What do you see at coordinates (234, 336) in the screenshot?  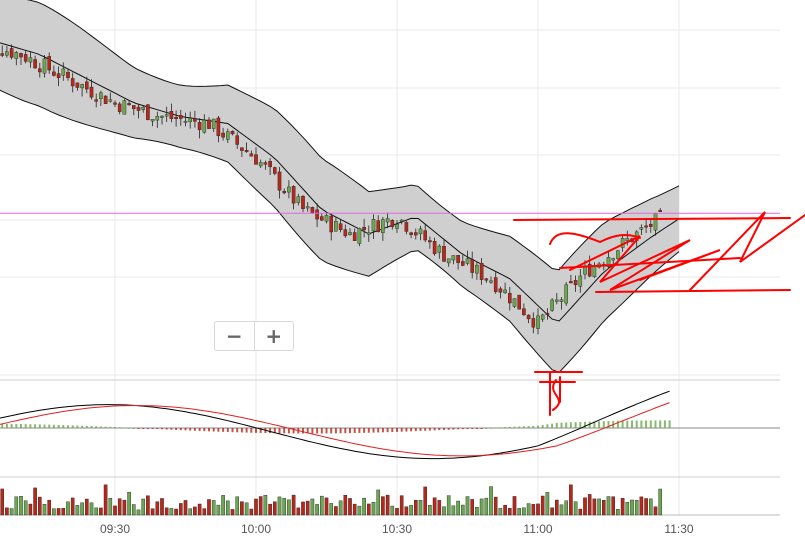 I see `zoom-out-button: −` at bounding box center [234, 336].